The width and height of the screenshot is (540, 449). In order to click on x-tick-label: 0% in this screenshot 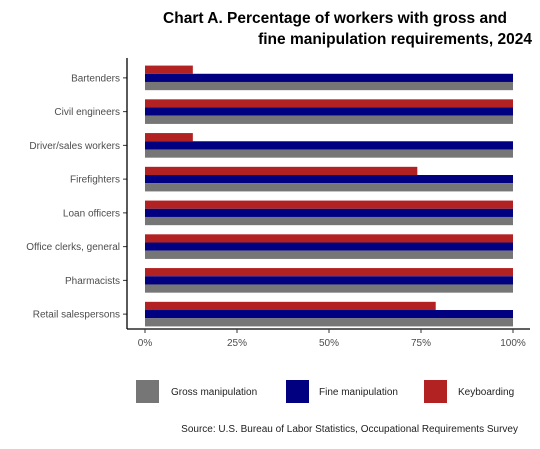, I will do `click(145, 343)`.